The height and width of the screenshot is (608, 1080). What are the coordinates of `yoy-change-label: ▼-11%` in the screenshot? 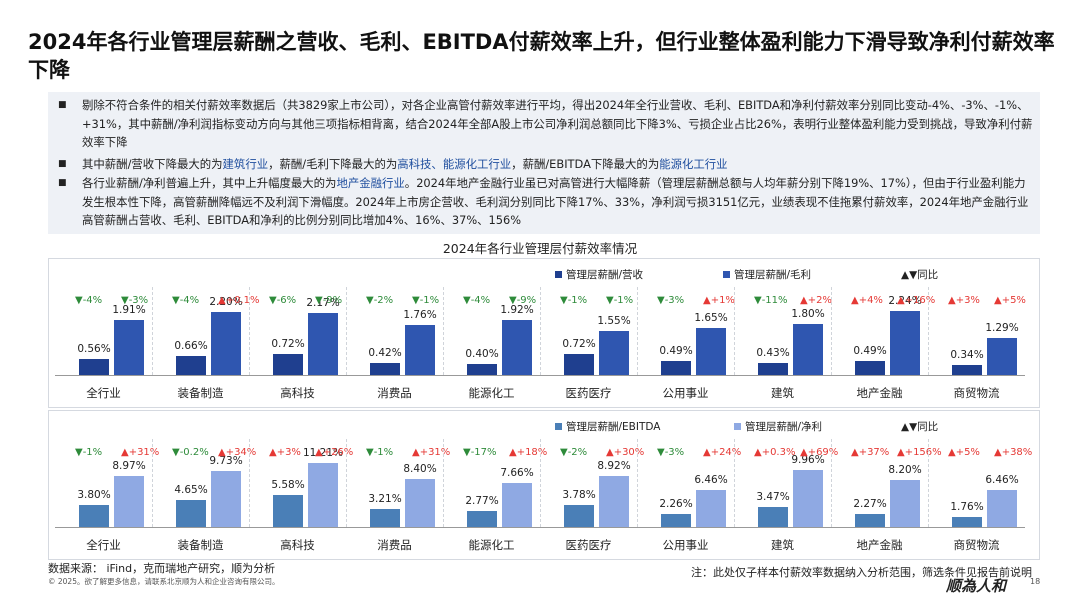 It's located at (771, 300).